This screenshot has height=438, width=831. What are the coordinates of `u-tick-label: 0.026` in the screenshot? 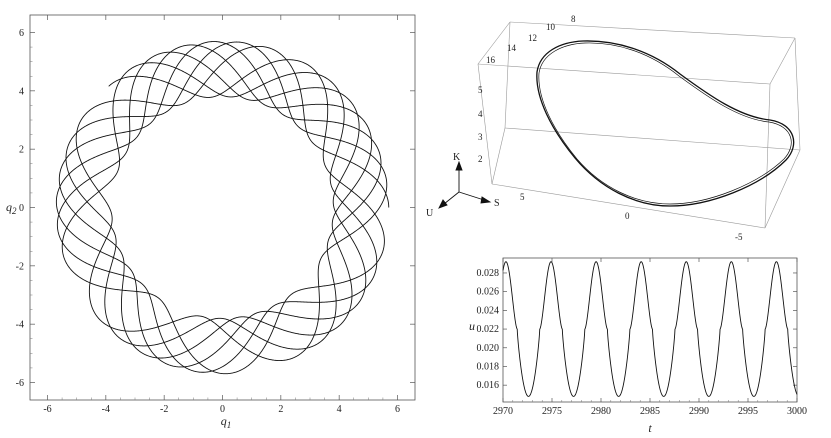 It's located at (488, 292).